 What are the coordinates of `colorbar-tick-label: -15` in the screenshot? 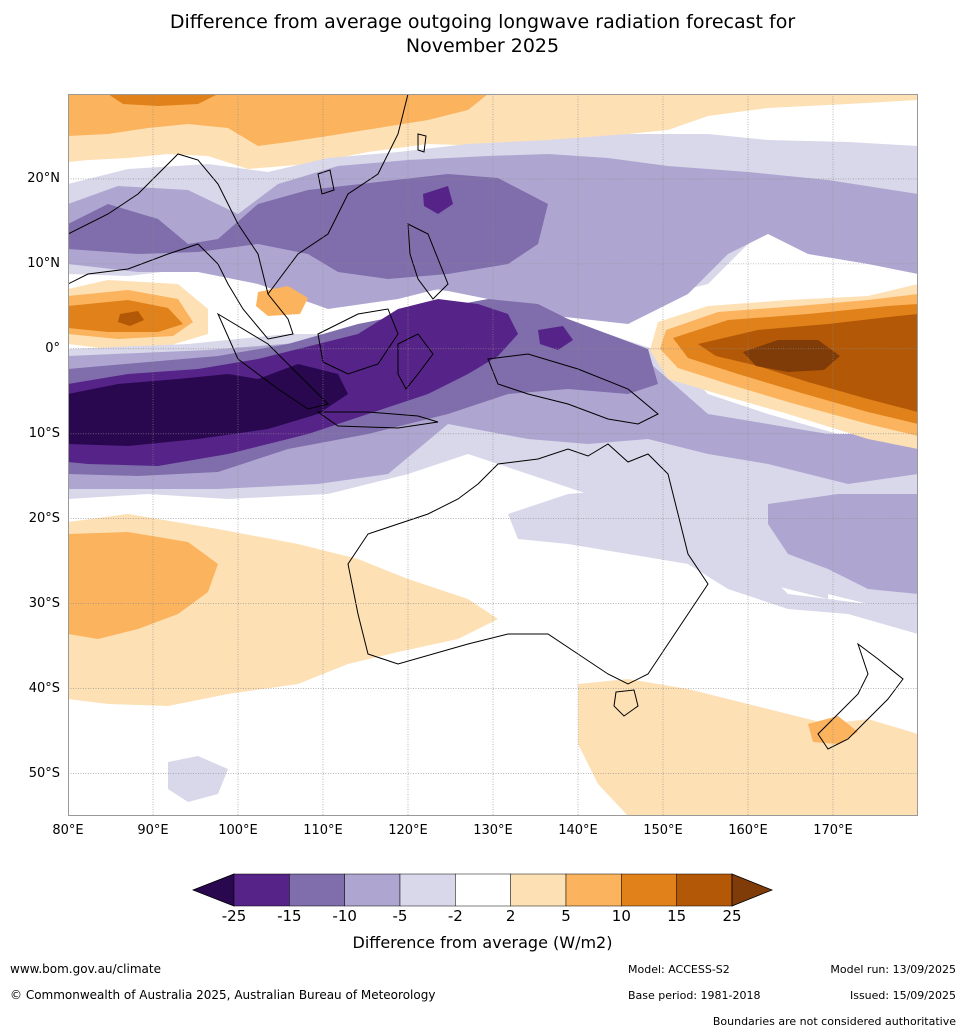 It's located at (289, 916).